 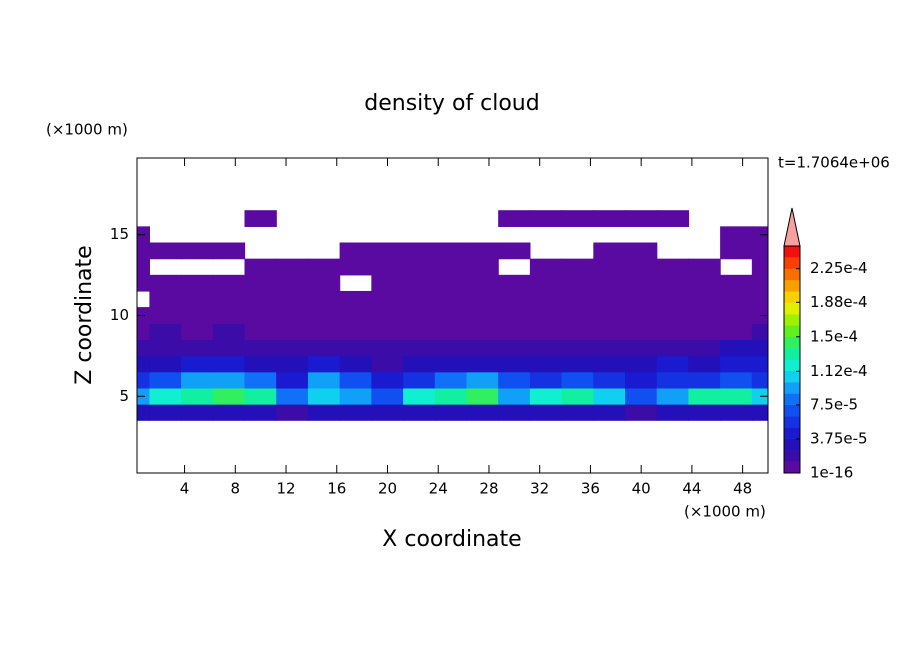 What do you see at coordinates (336, 489) in the screenshot?
I see `x-tick-label: 16` at bounding box center [336, 489].